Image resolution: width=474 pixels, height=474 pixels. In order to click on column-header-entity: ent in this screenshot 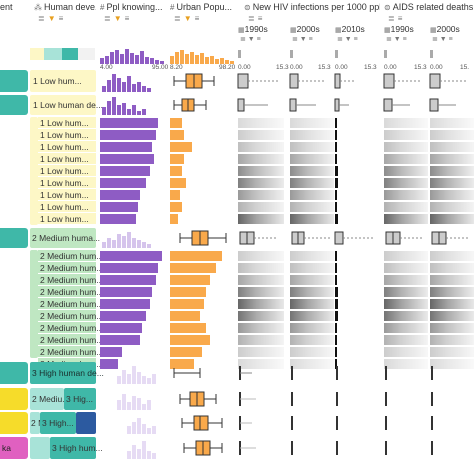, I will do `click(15, 7)`.